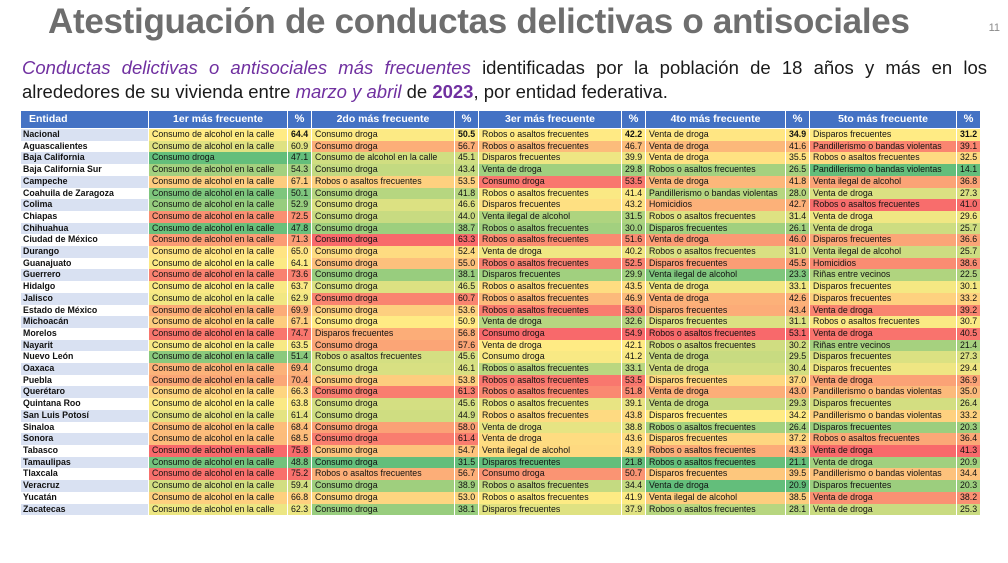 The height and width of the screenshot is (563, 1008). Describe the element at coordinates (466, 119) in the screenshot. I see `header-pct-2: %` at that location.